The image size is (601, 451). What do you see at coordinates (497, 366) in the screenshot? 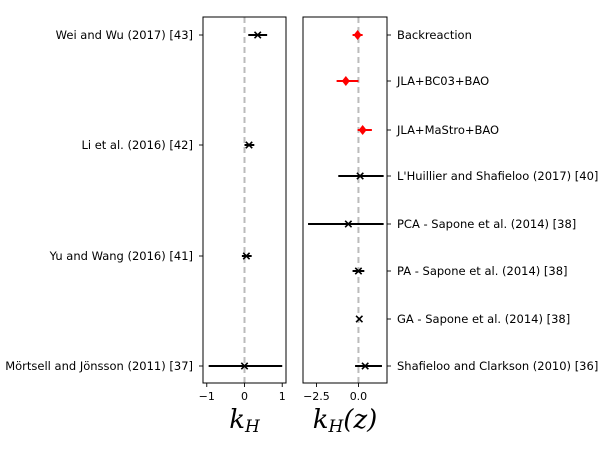
I see `row-label: Shafieloo and Clarkson (2010) [36]` at bounding box center [497, 366].